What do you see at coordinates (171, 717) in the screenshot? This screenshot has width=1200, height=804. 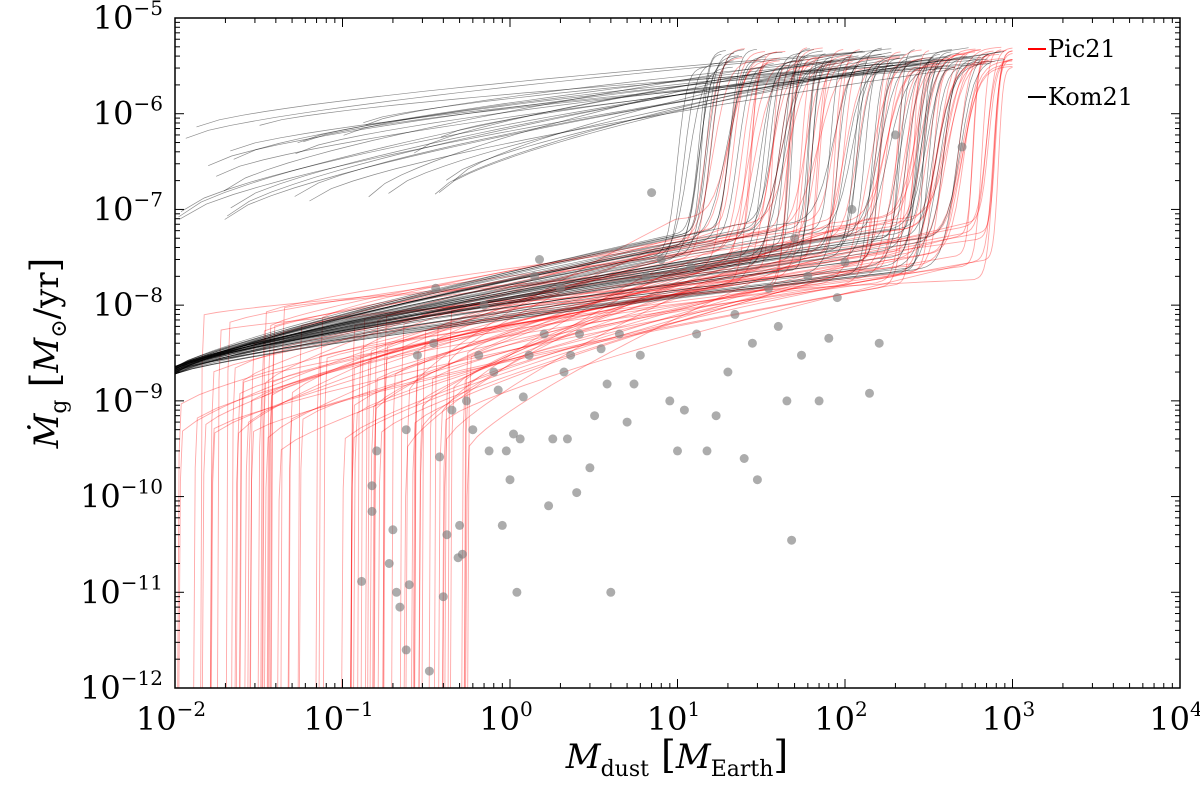 I see `x-tick-label: 10⁻²` at bounding box center [171, 717].